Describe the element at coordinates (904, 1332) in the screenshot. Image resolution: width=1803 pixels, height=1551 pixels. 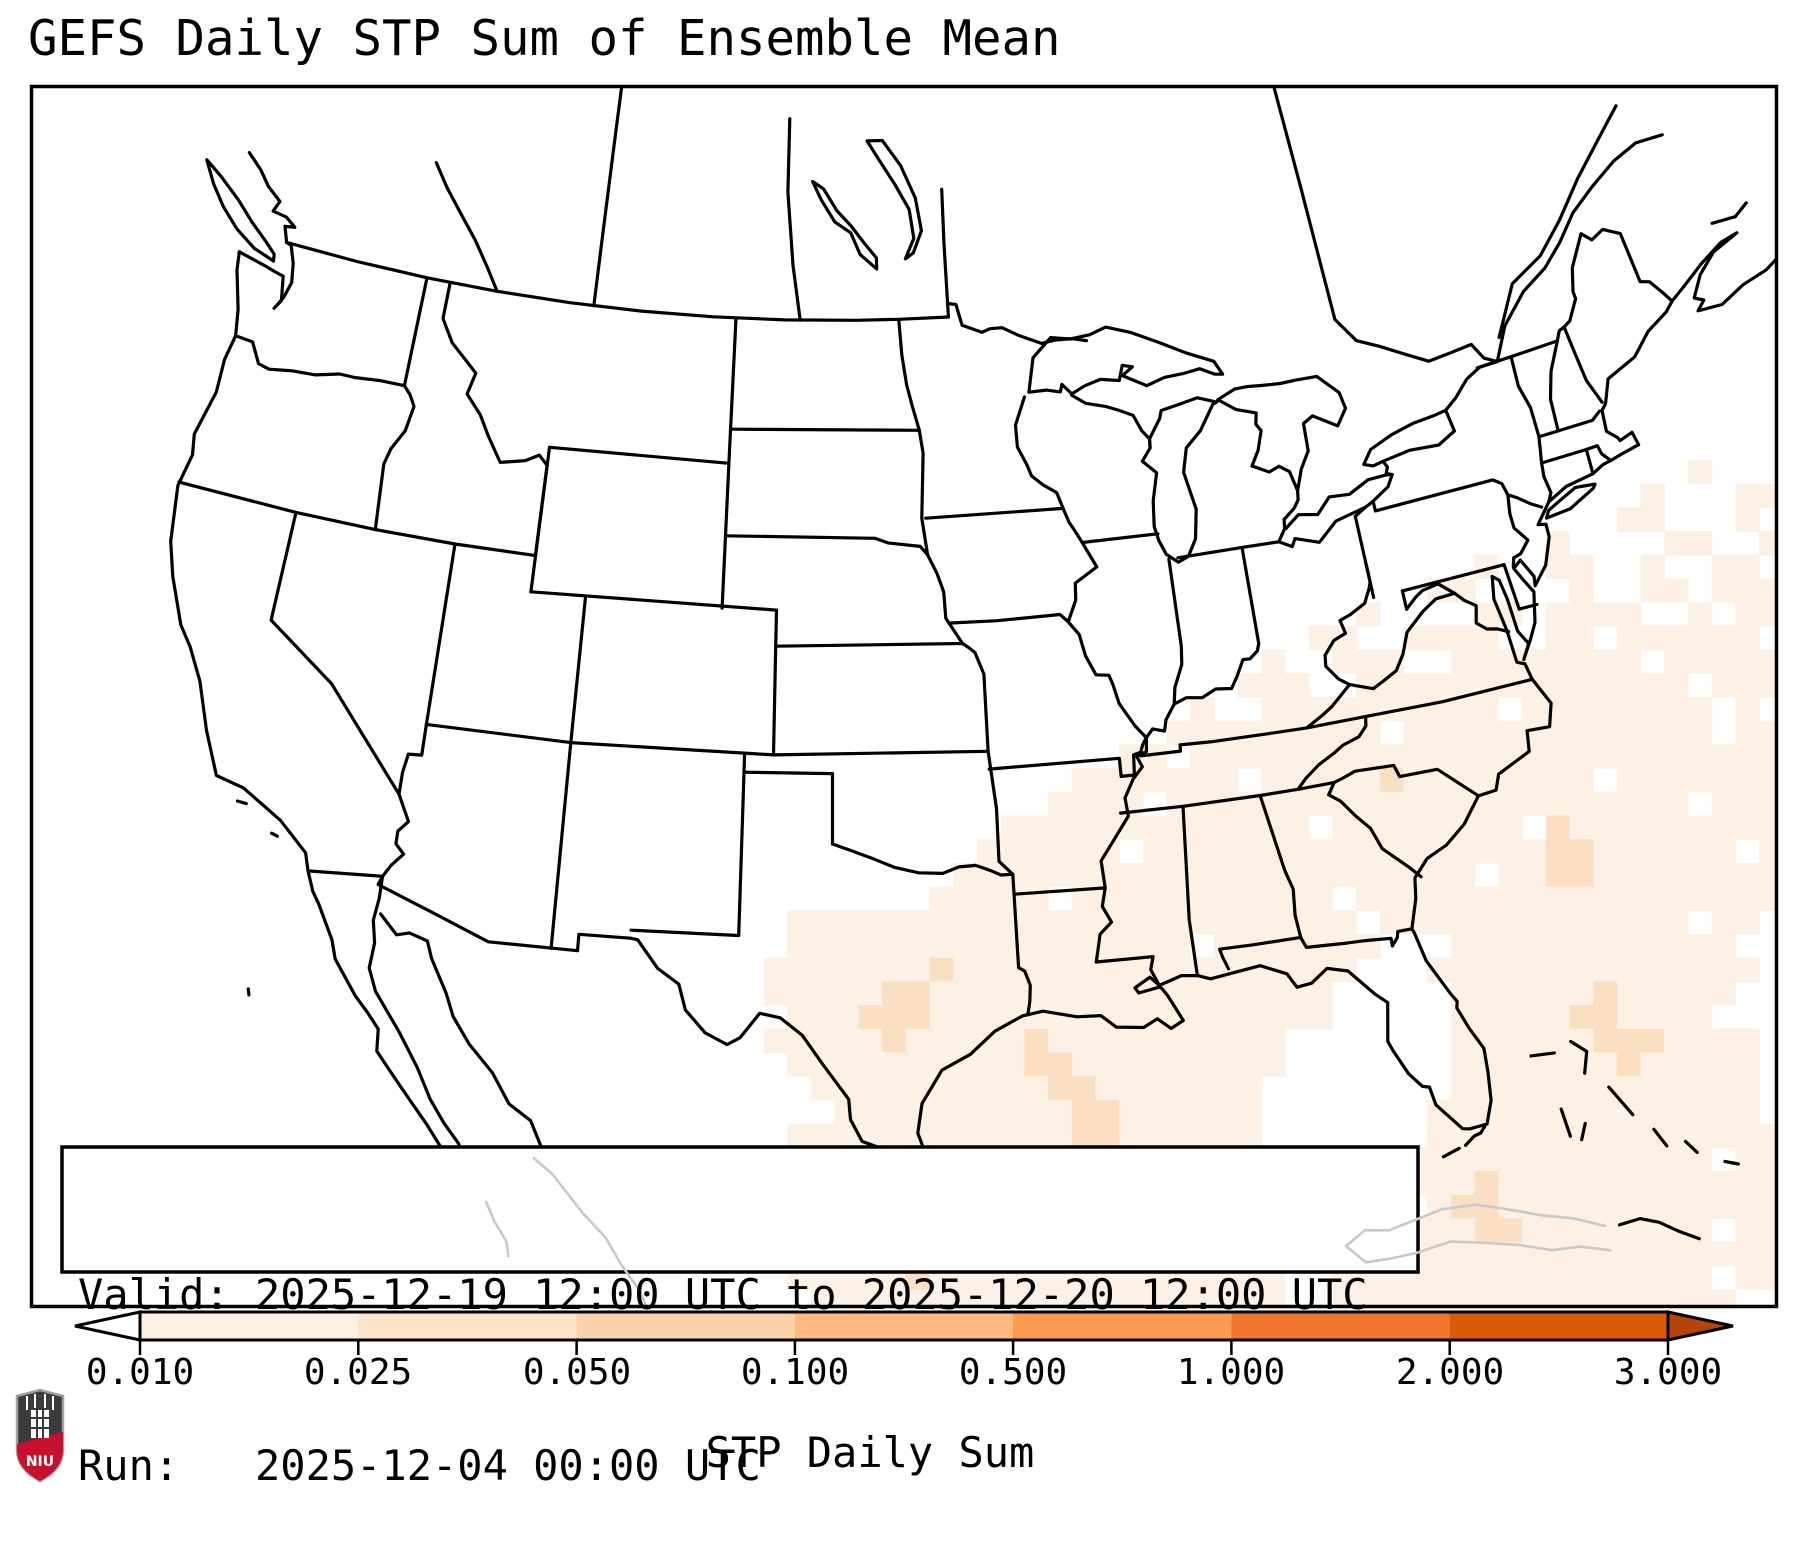
I see `colorbar` at that location.